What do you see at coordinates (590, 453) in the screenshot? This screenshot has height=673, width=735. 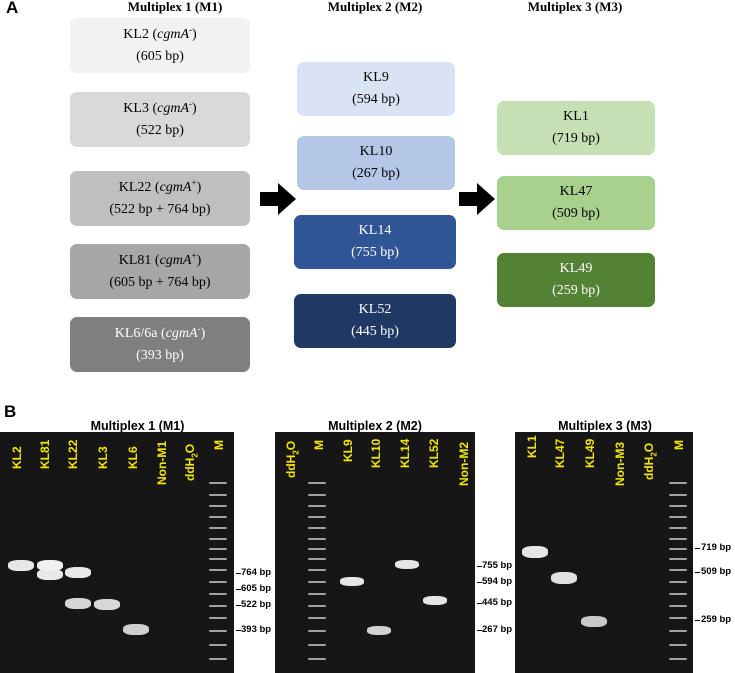 I see `lane-label: KL49` at bounding box center [590, 453].